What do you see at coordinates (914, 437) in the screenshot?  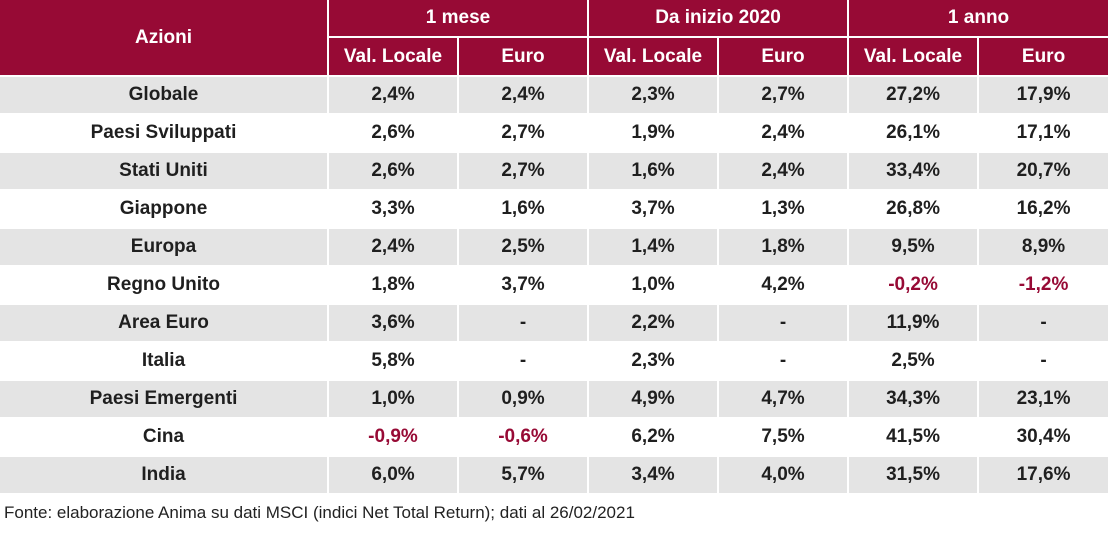 I see `value-cell: 41,5%` at bounding box center [914, 437].